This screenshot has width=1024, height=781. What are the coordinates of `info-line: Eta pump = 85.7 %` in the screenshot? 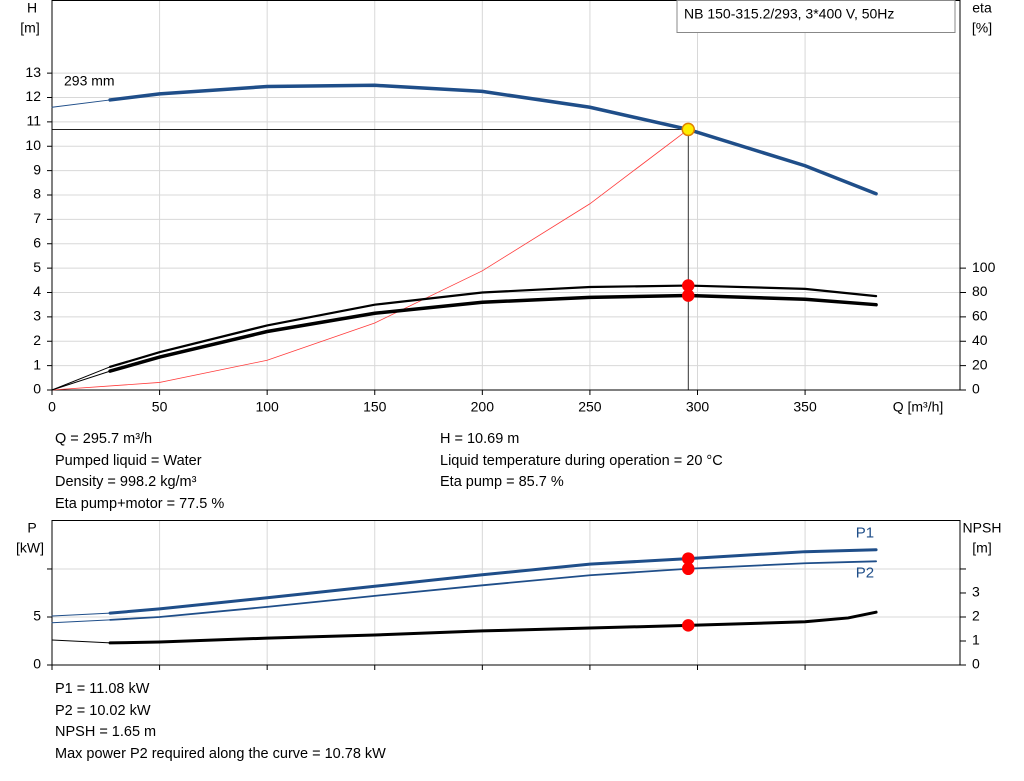 It's located at (502, 482).